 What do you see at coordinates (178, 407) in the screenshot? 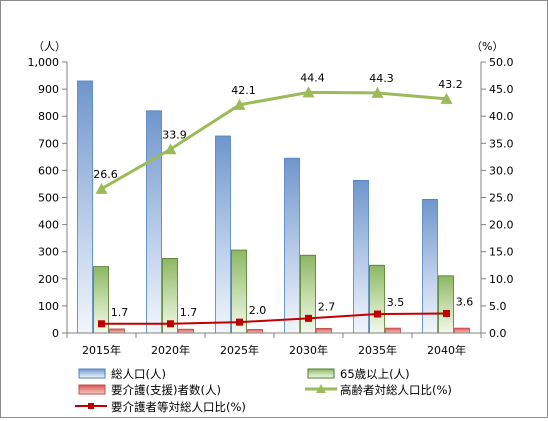
I see `legend-label-care-ratio: 要介護者等対総人口比(%)` at bounding box center [178, 407].